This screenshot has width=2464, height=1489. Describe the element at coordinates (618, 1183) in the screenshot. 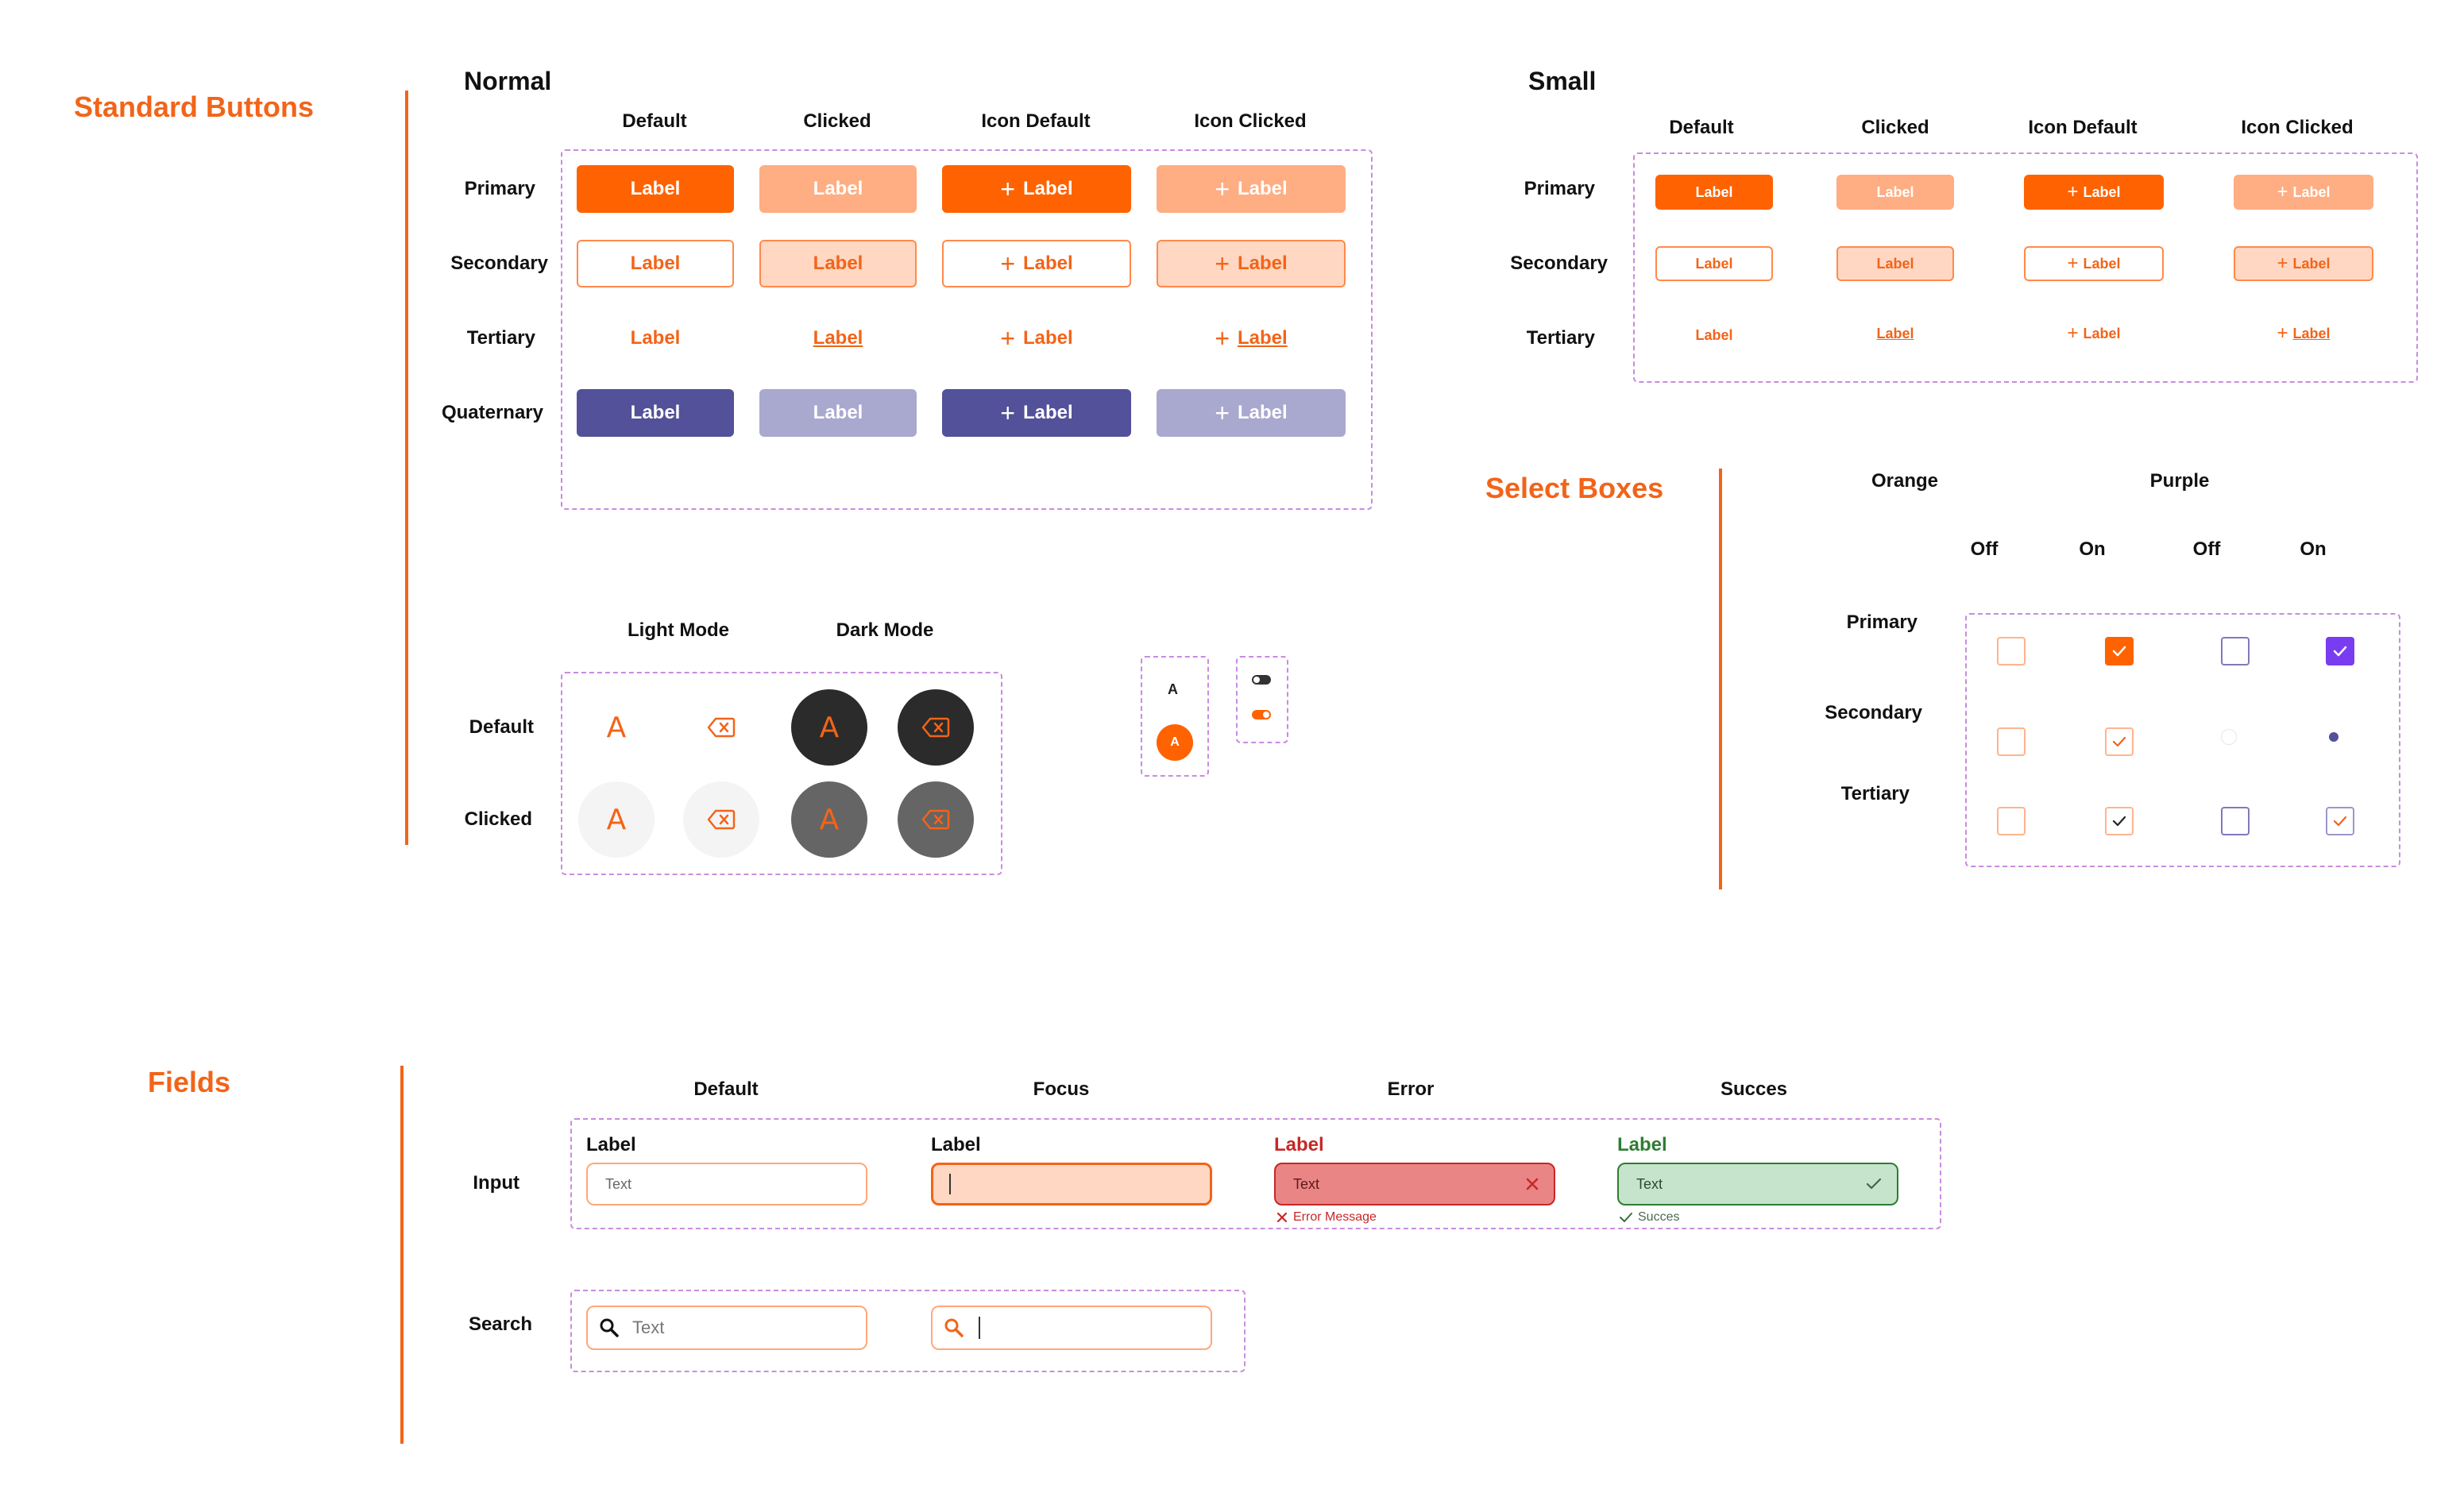

I see `input-placeholder: Text` at that location.